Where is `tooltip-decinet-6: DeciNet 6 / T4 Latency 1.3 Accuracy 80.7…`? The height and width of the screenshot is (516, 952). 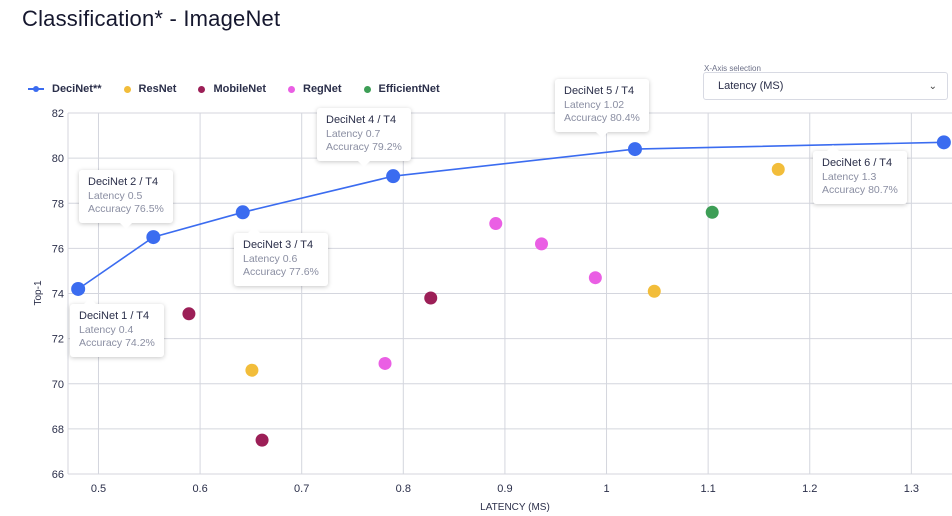
tooltip-decinet-6: DeciNet 6 / T4 Latency 1.3 Accuracy 80.7… is located at coordinates (860, 174).